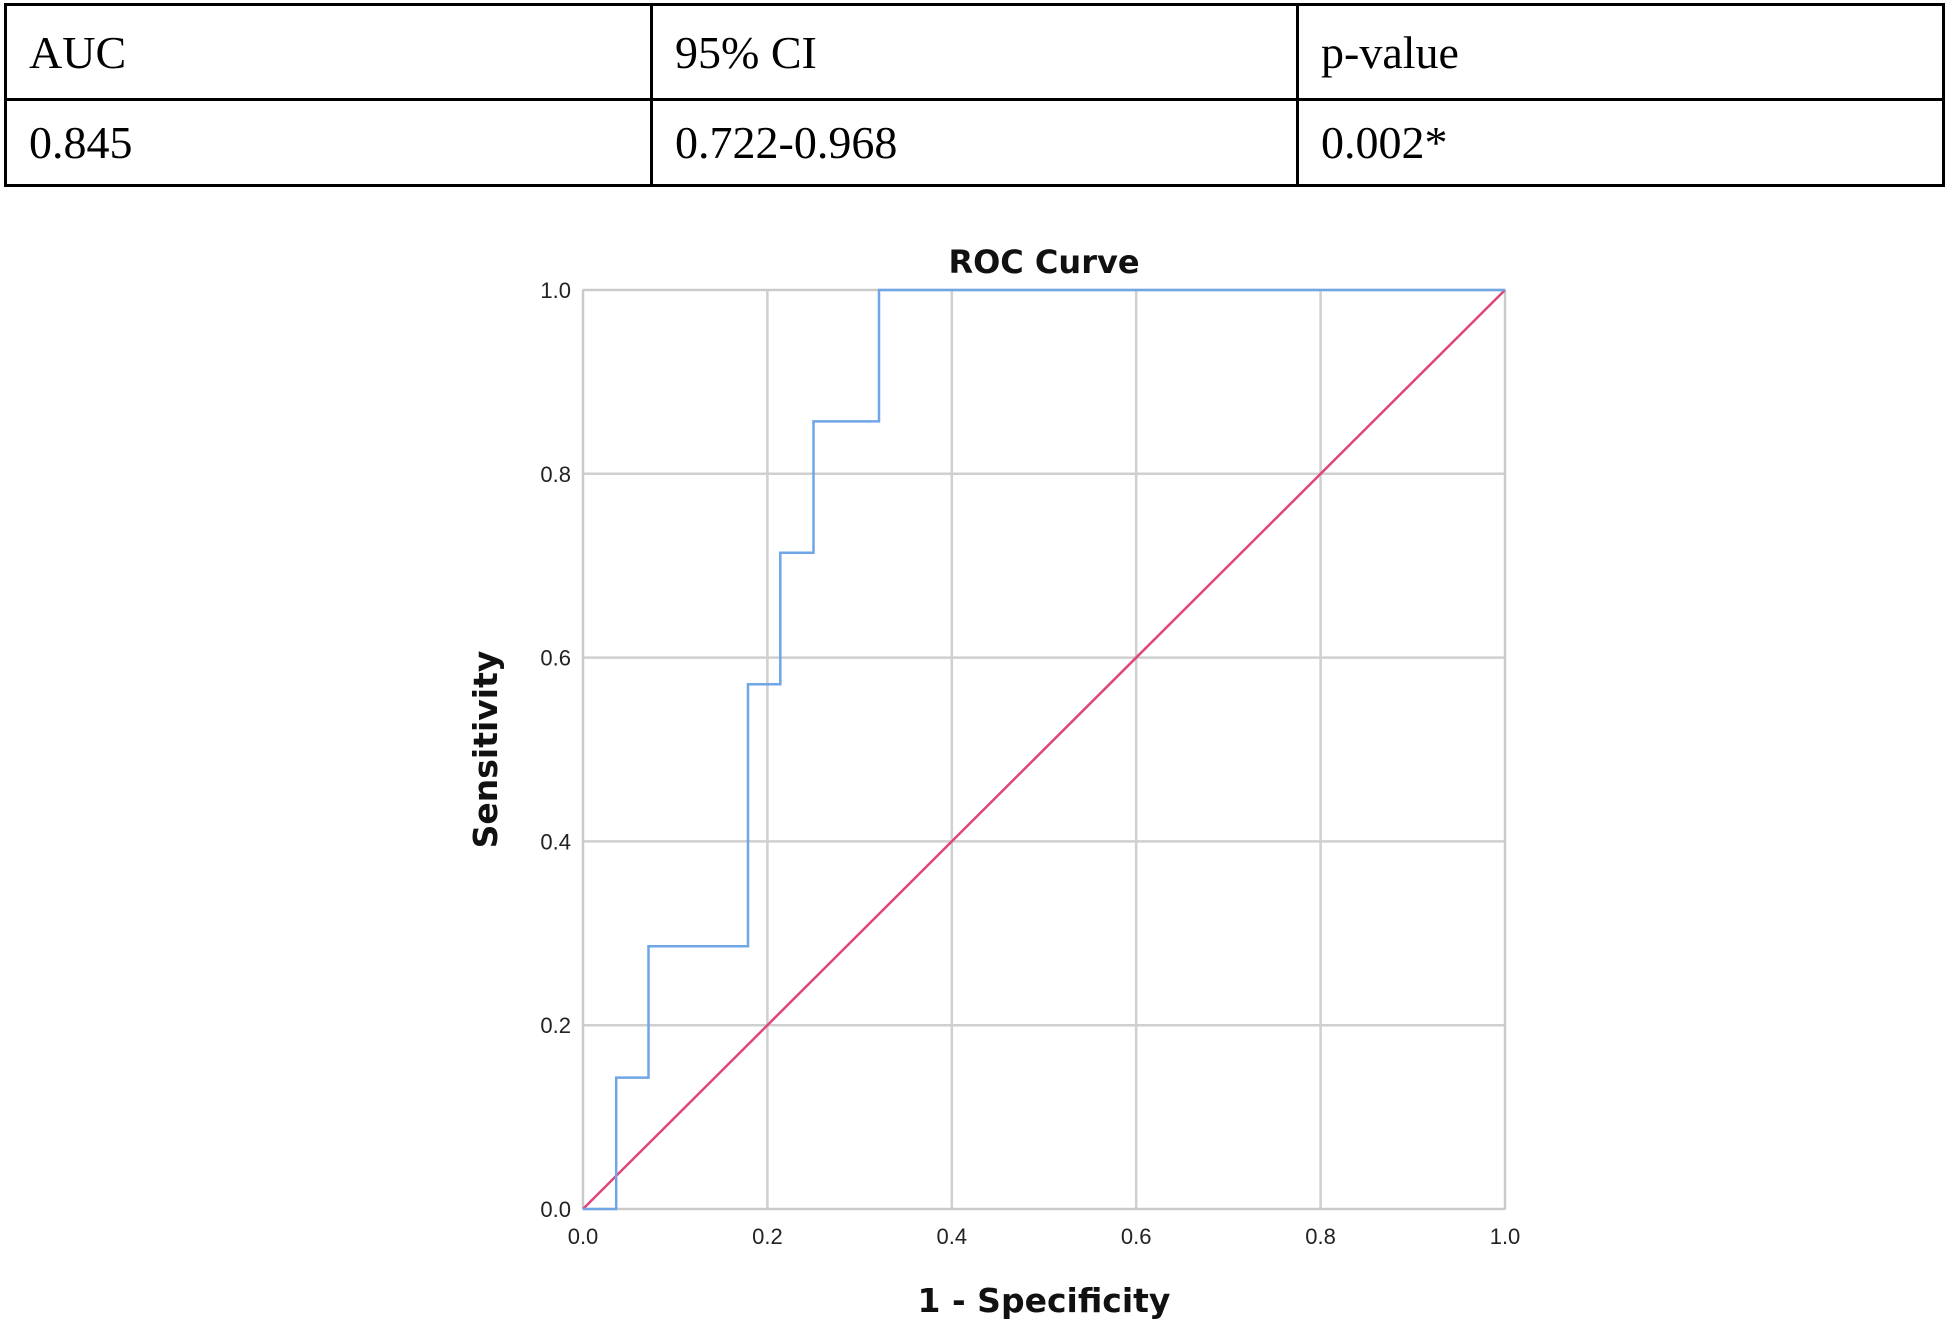 The height and width of the screenshot is (1321, 1949). I want to click on chart-title: ROC Curve, so click(1043, 262).